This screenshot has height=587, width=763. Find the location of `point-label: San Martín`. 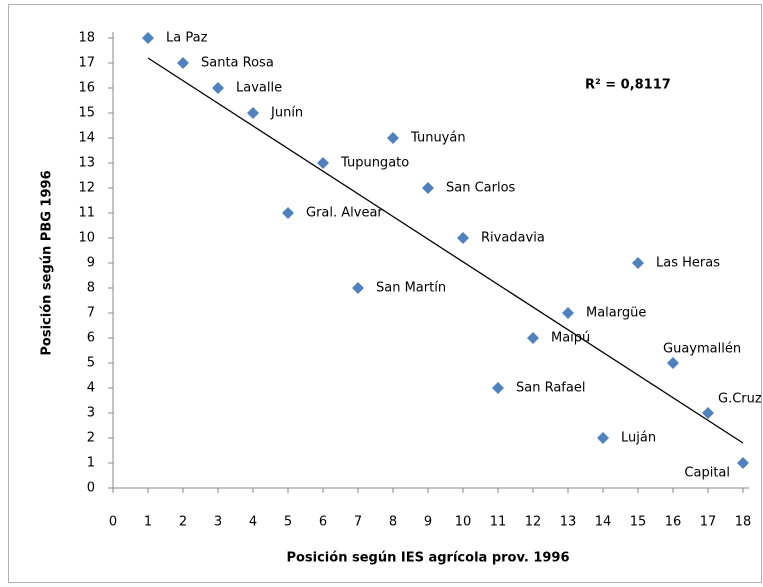

point-label: San Martín is located at coordinates (411, 288).